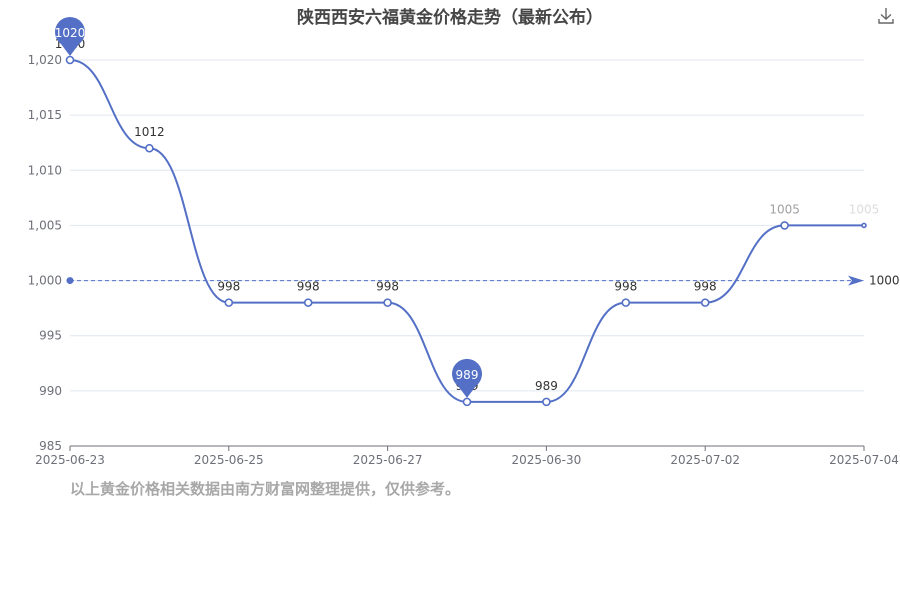 The image size is (900, 600). What do you see at coordinates (45, 60) in the screenshot?
I see `y-tick-label: 1,020` at bounding box center [45, 60].